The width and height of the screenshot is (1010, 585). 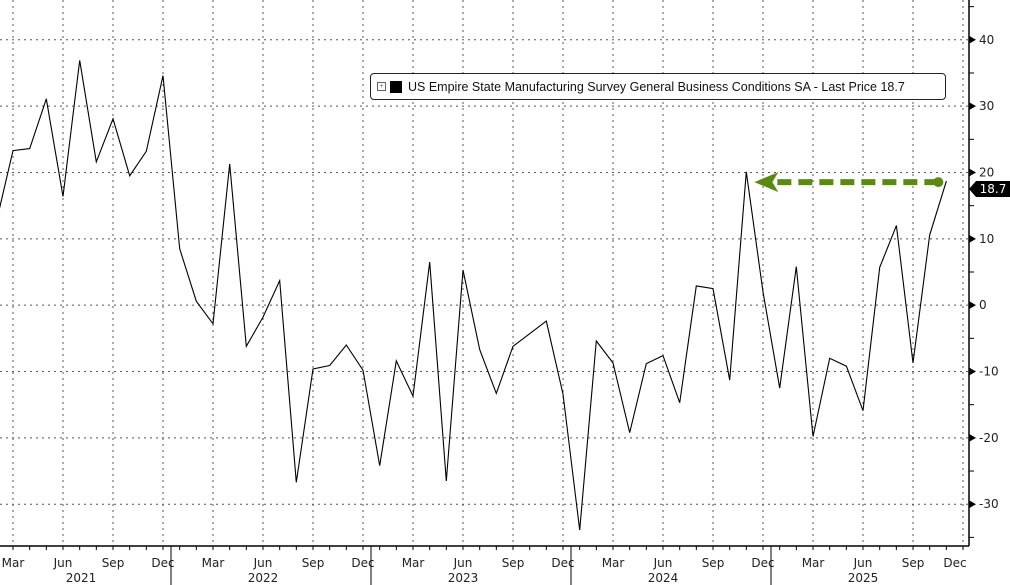 I want to click on y-tick-label: -10, so click(x=989, y=372).